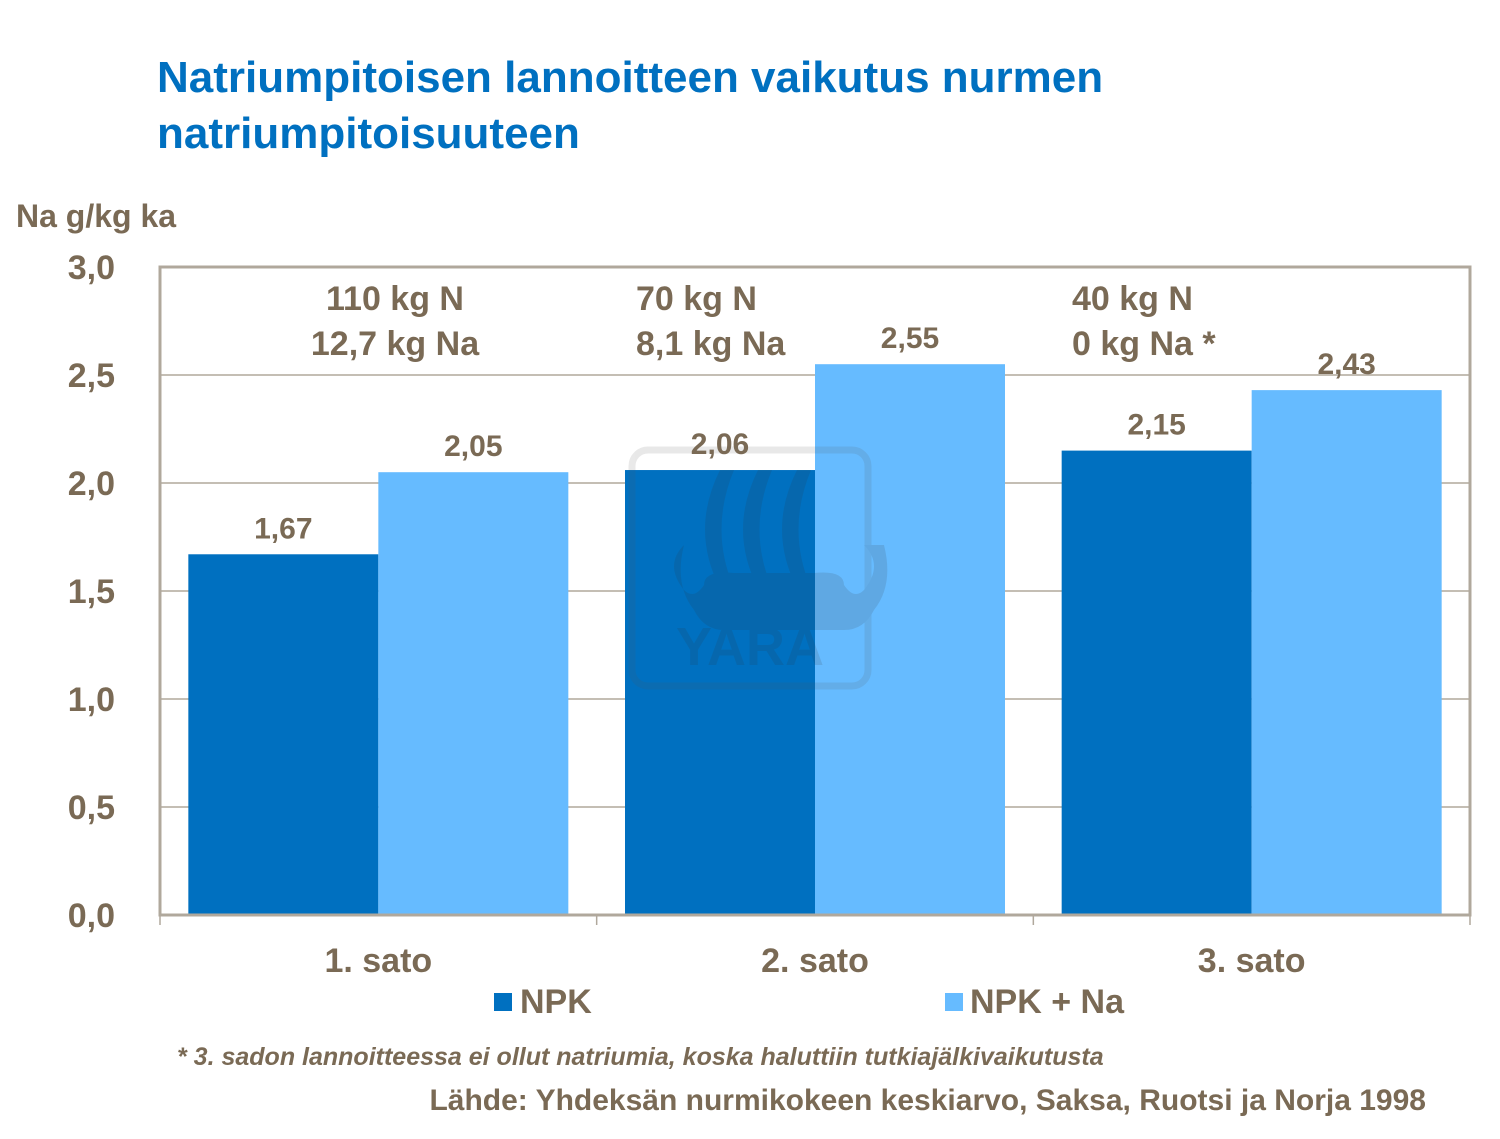  I want to click on data-label: 2,43, so click(1346, 364).